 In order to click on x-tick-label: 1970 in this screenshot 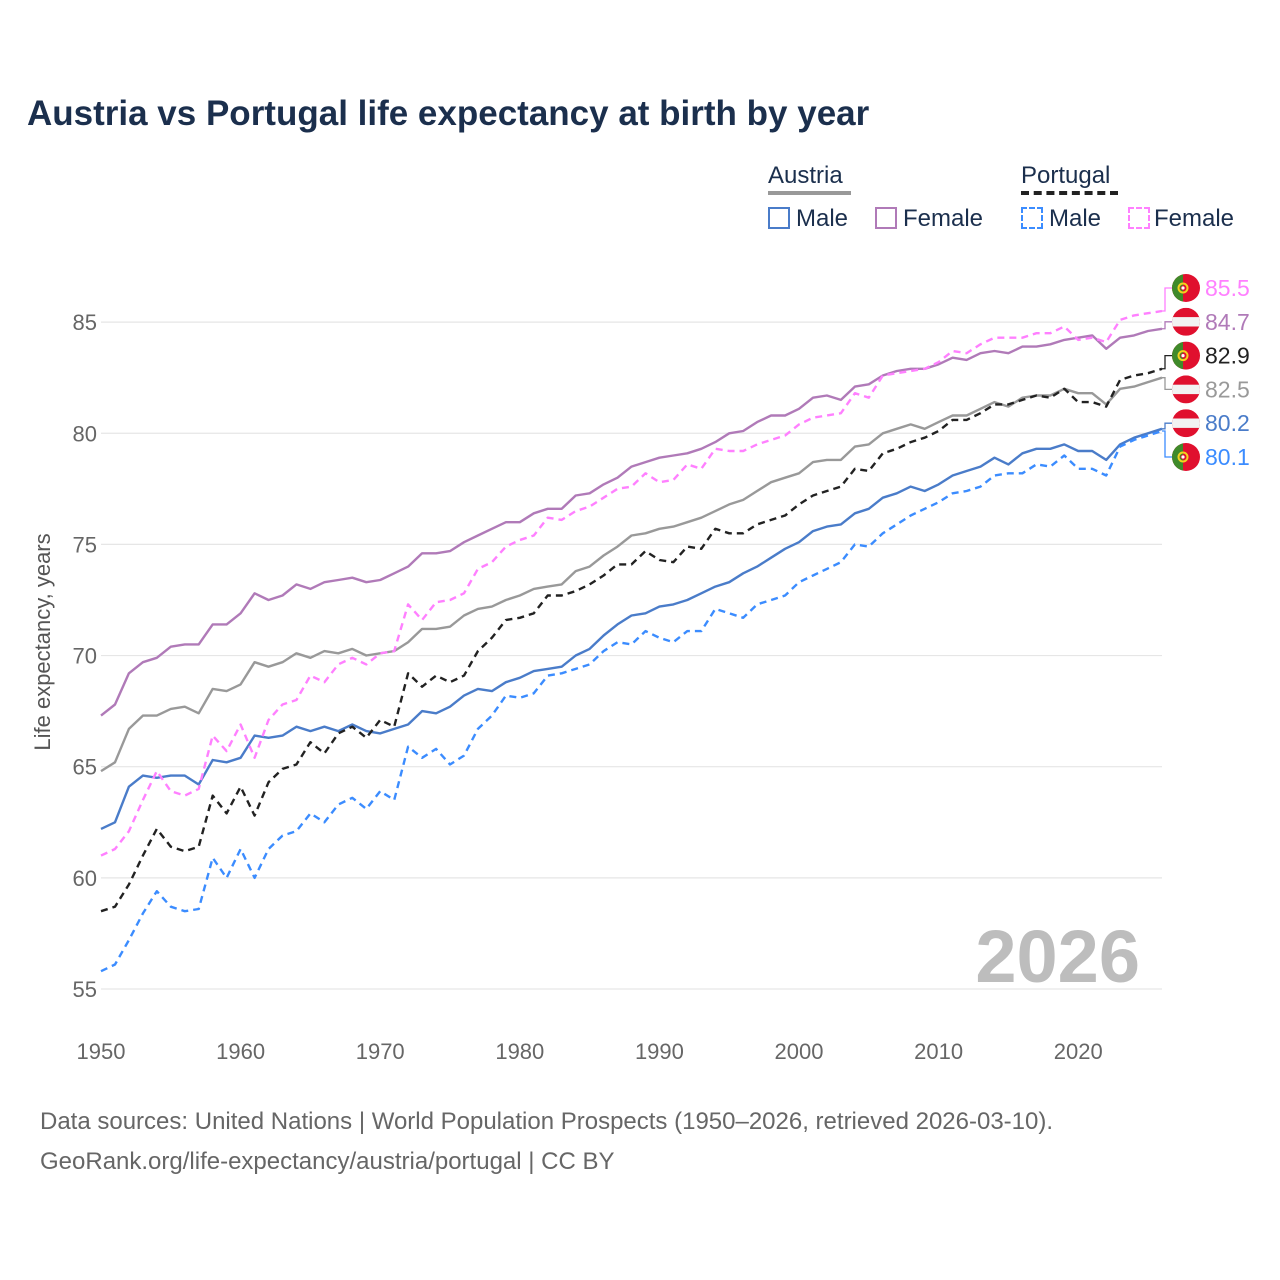, I will do `click(380, 1051)`.